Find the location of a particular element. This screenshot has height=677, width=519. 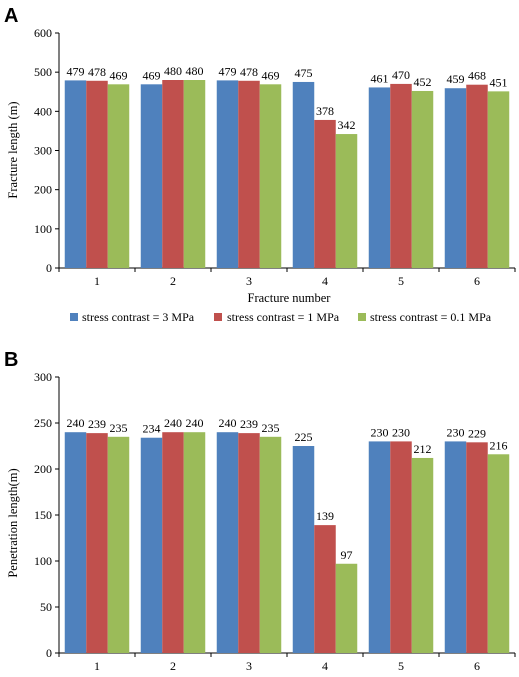

chart-a-data-label: 459 is located at coordinates (456, 79).